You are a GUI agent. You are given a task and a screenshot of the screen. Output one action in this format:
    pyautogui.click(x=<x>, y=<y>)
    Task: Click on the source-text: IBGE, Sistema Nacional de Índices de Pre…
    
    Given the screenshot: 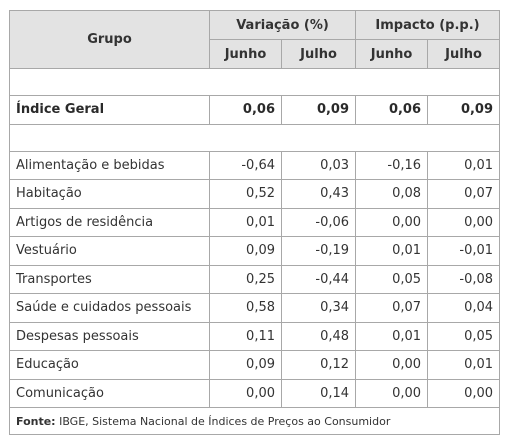 What is the action you would take?
    pyautogui.click(x=223, y=421)
    